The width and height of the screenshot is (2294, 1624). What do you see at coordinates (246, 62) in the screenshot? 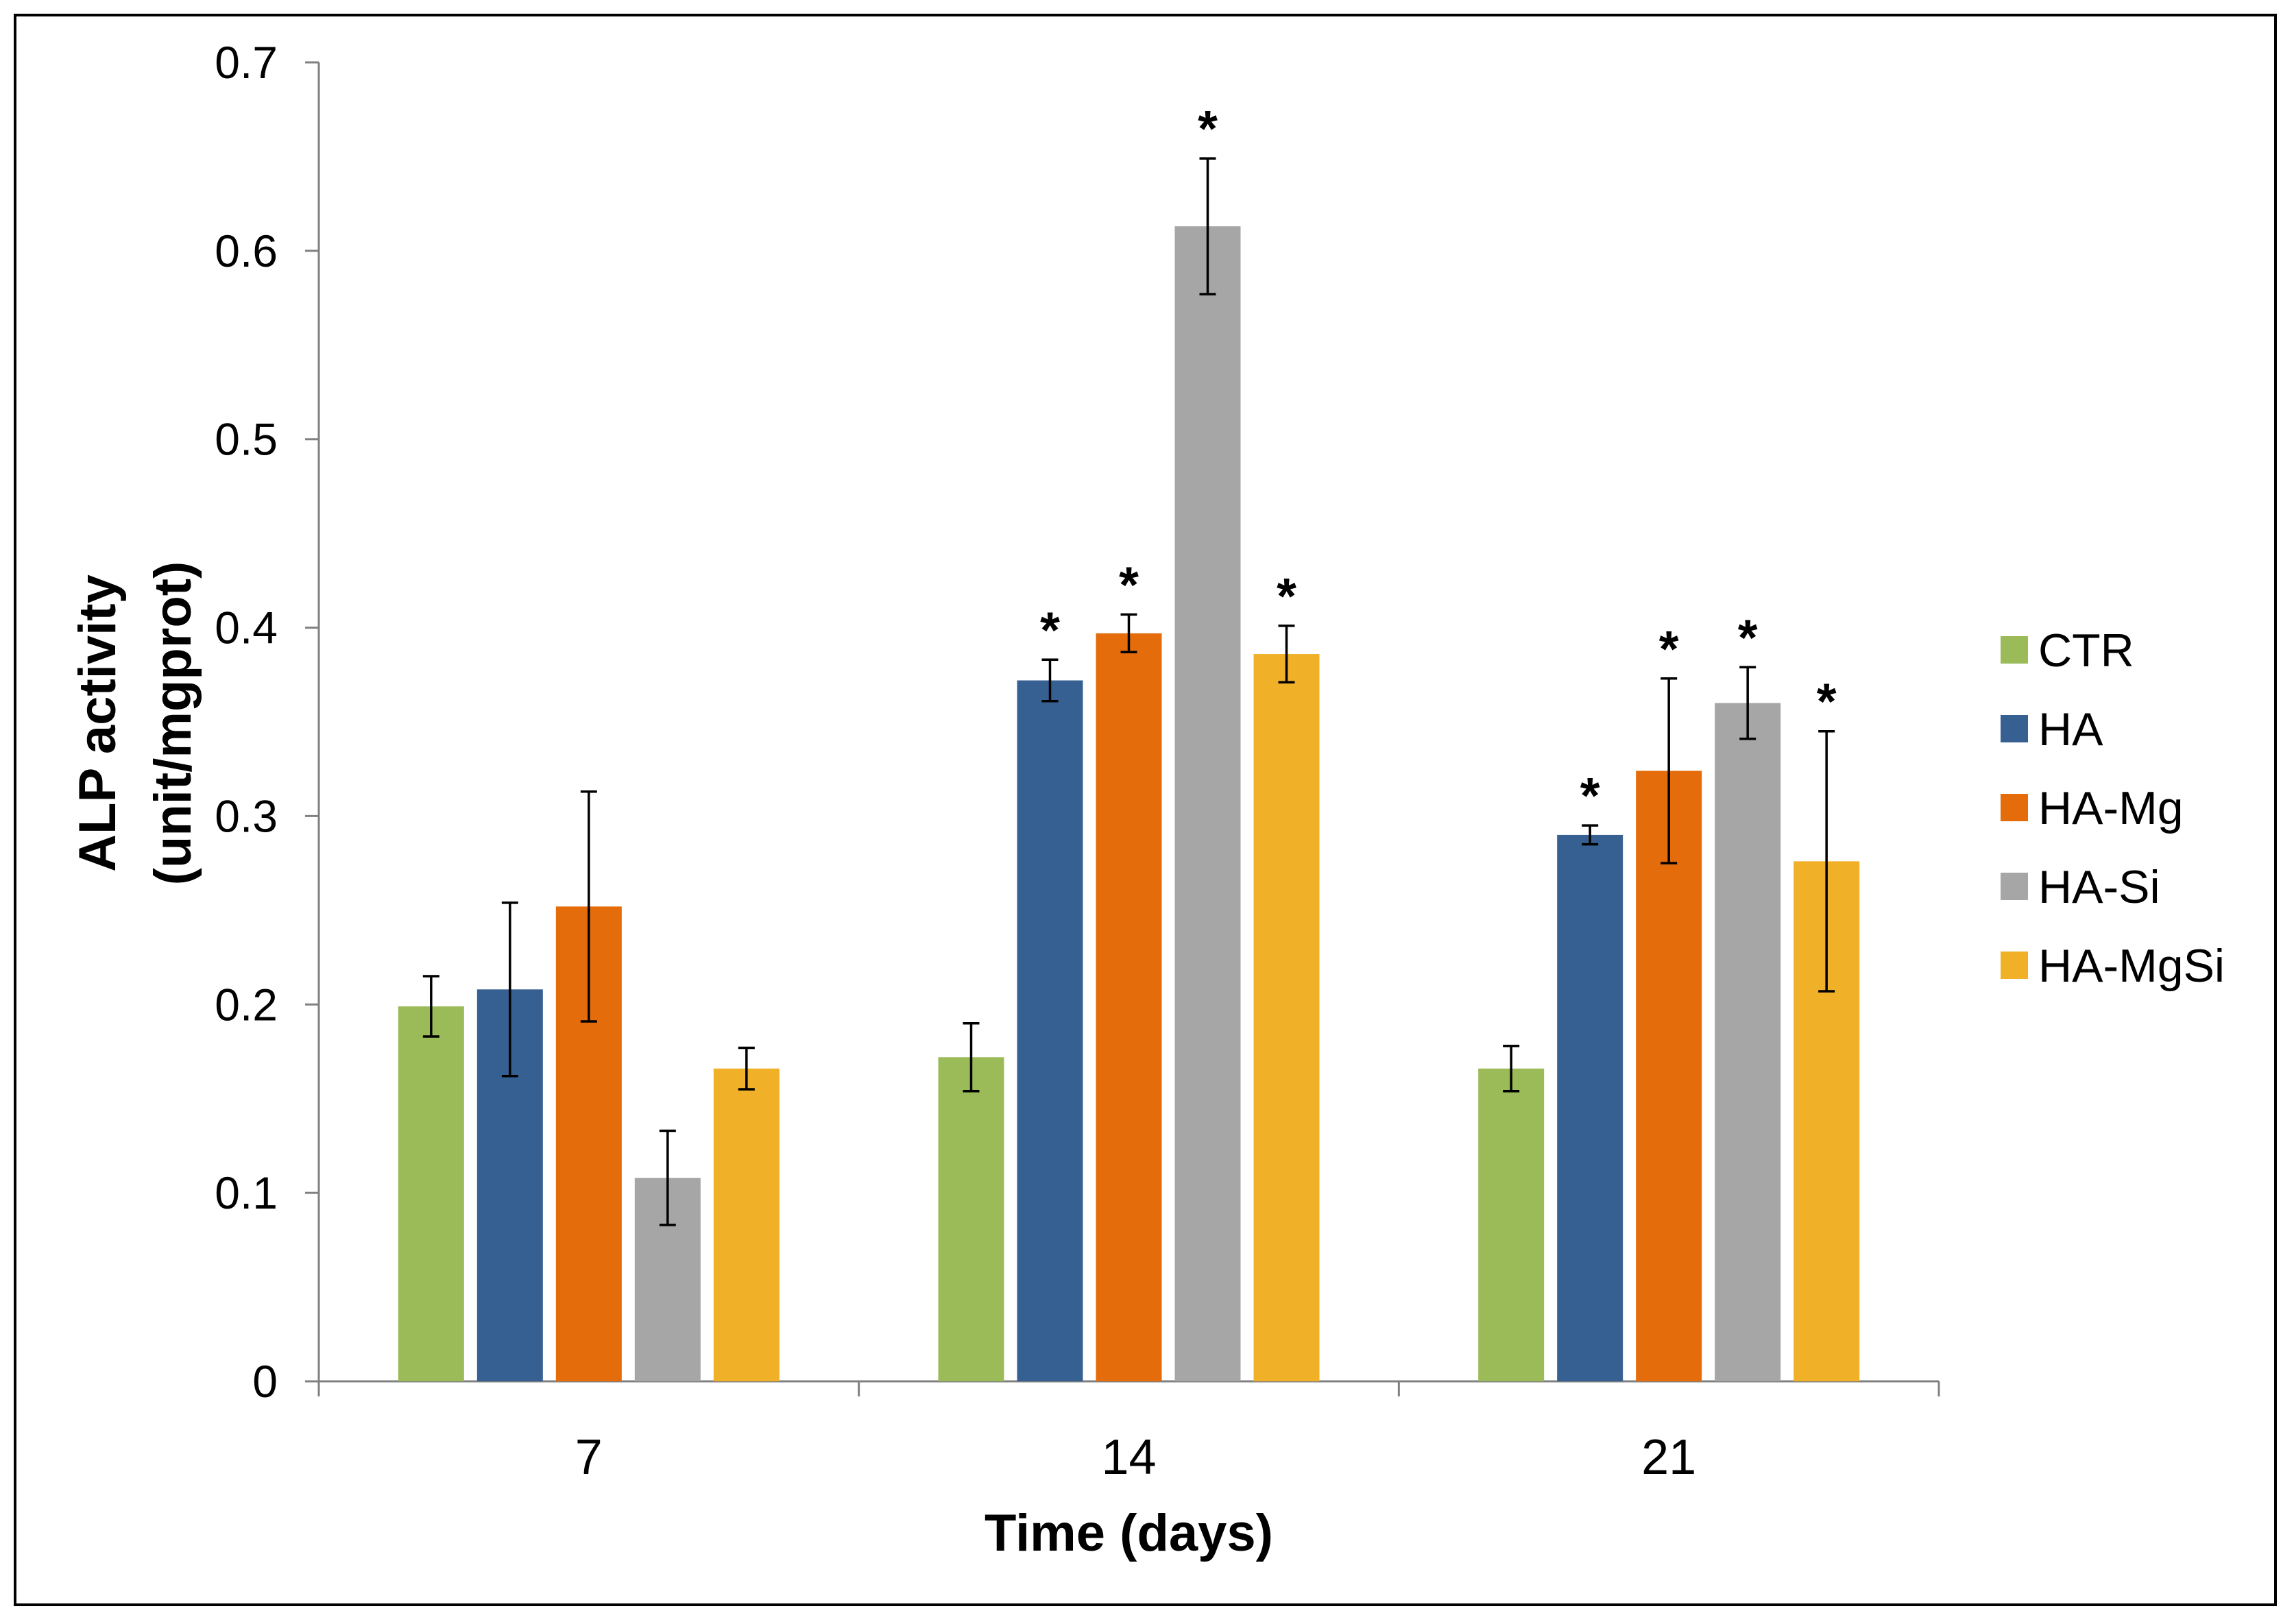
I see `y-tick-label: 0.7` at bounding box center [246, 62].